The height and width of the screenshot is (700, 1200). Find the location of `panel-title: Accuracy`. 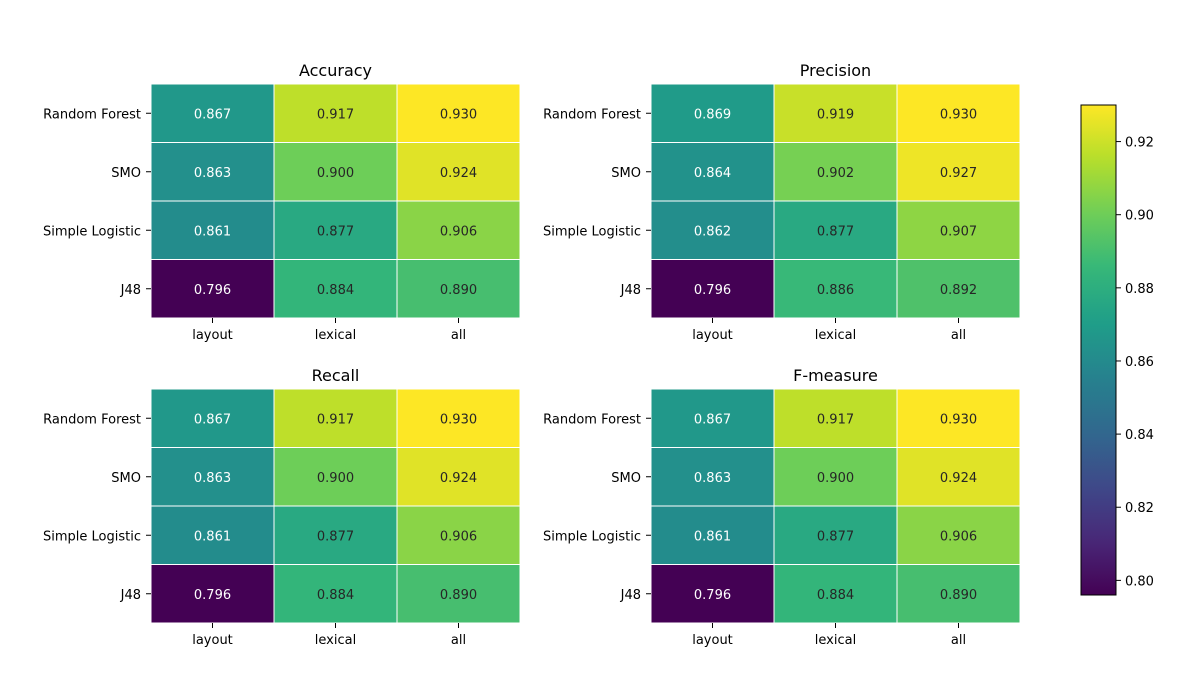

panel-title: Accuracy is located at coordinates (335, 70).